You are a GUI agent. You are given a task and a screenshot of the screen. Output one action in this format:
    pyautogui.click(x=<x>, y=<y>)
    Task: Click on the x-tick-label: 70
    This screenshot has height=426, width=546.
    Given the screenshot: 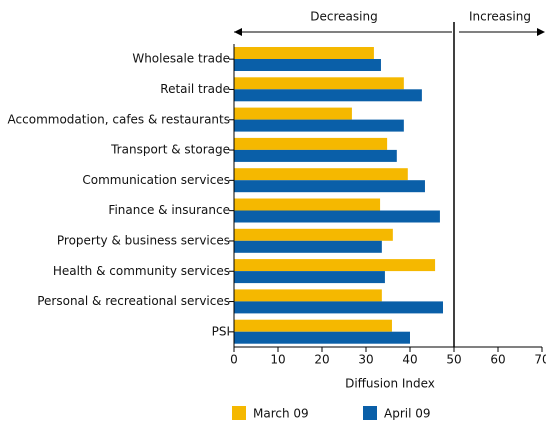 What is the action you would take?
    pyautogui.click(x=540, y=360)
    